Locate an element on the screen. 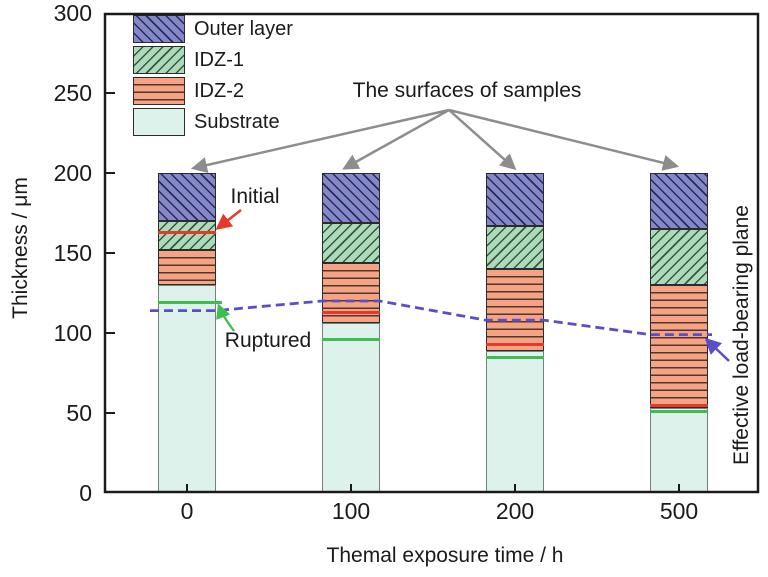 This screenshot has width=768, height=577. y-tick-label: 100 is located at coordinates (72, 333).